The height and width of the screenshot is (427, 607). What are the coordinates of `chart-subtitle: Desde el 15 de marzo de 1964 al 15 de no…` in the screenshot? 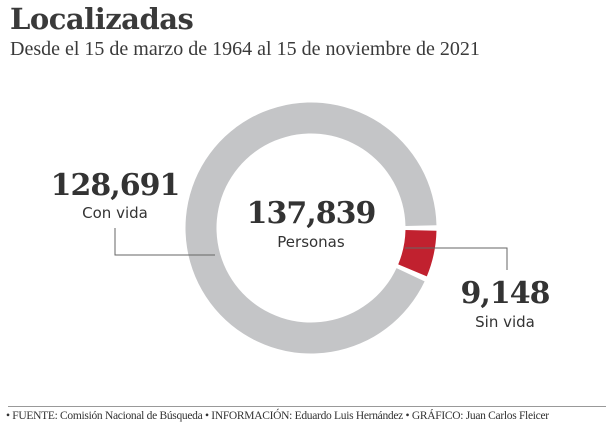 It's located at (245, 49).